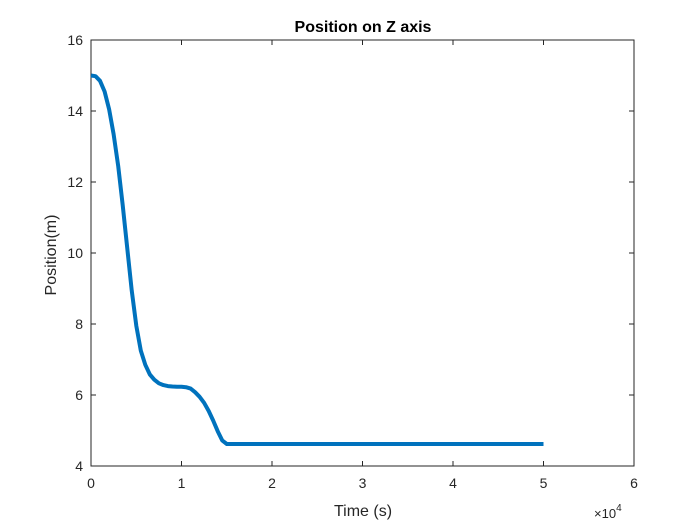 The width and height of the screenshot is (700, 525). I want to click on chart-title: Position on Z axis, so click(363, 27).